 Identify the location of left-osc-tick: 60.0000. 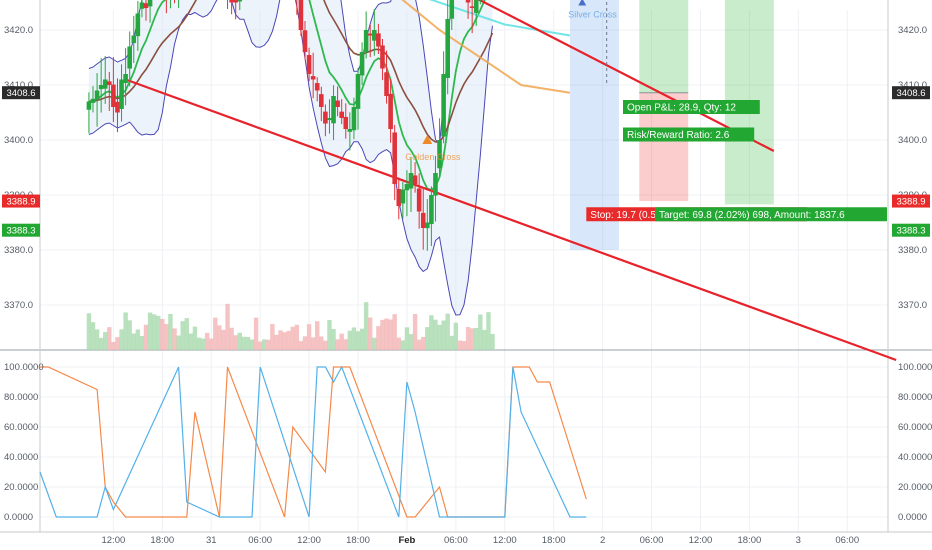
(21, 427).